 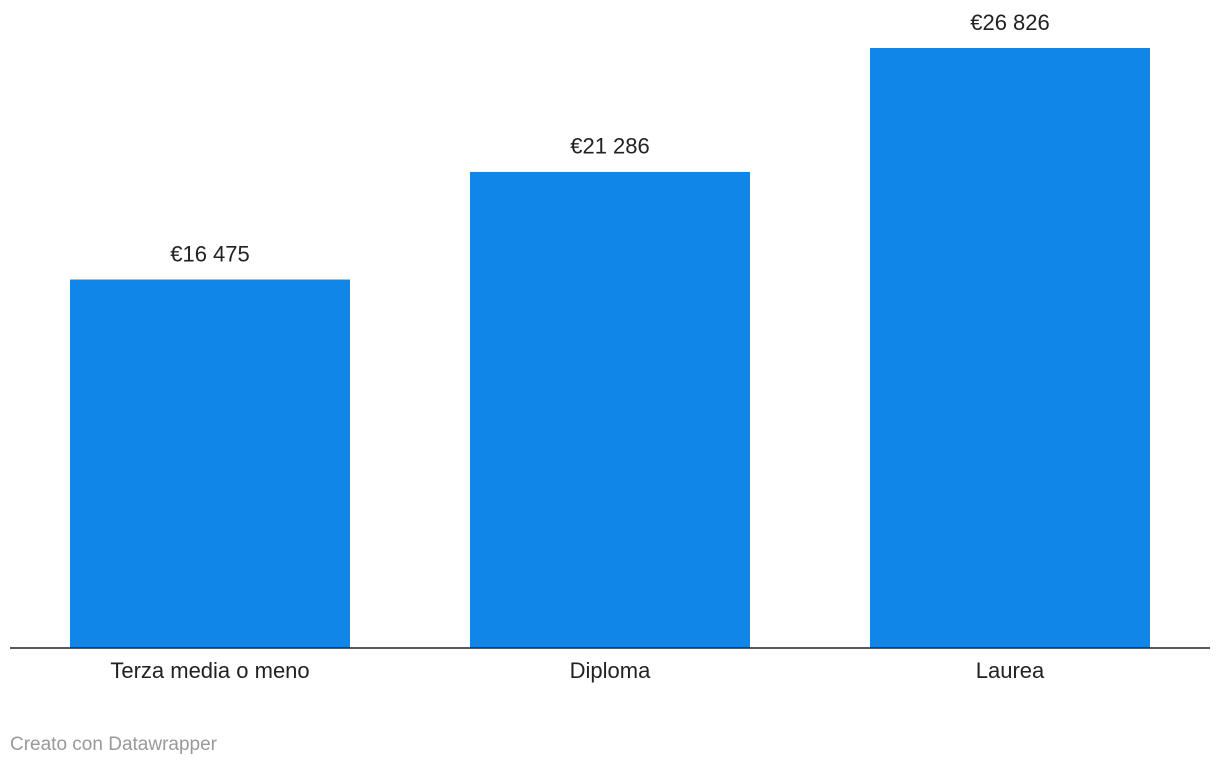 I want to click on x-tick-label: Terza media o meno, so click(x=209, y=670).